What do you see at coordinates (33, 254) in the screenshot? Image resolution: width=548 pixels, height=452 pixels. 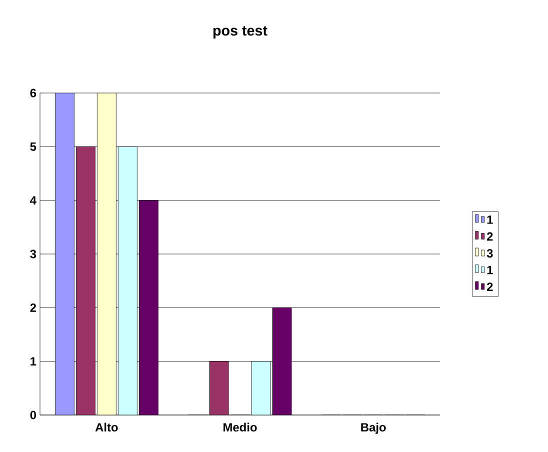 I see `y-tick-label: 3` at bounding box center [33, 254].